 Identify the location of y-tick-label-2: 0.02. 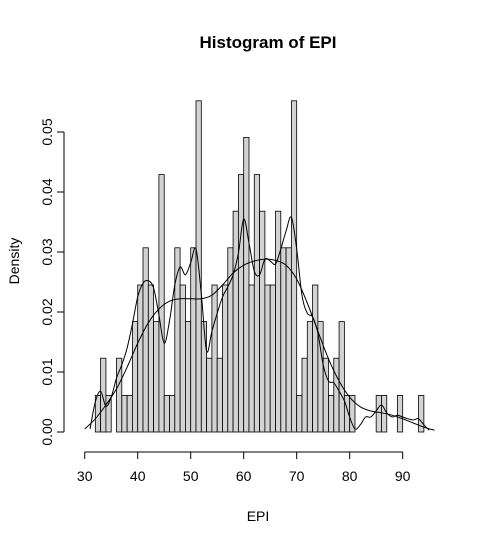
(47, 311).